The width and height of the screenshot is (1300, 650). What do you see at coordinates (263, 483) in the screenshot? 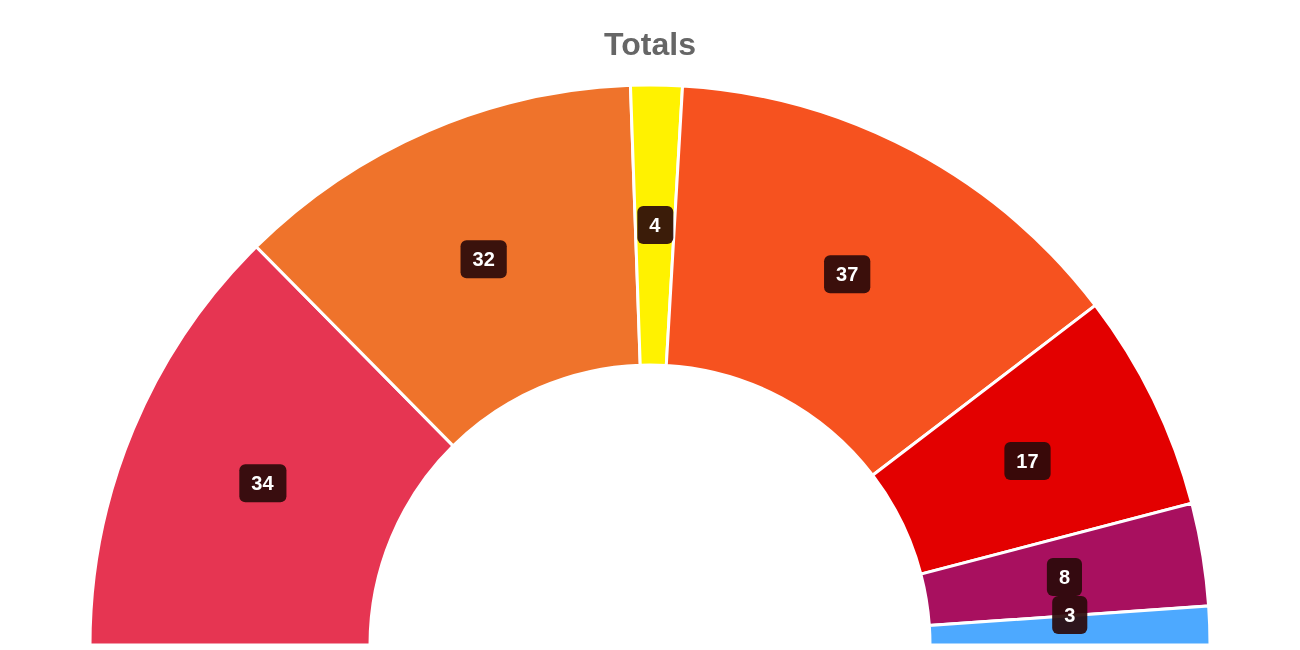
I see `data-label: 34` at bounding box center [263, 483].